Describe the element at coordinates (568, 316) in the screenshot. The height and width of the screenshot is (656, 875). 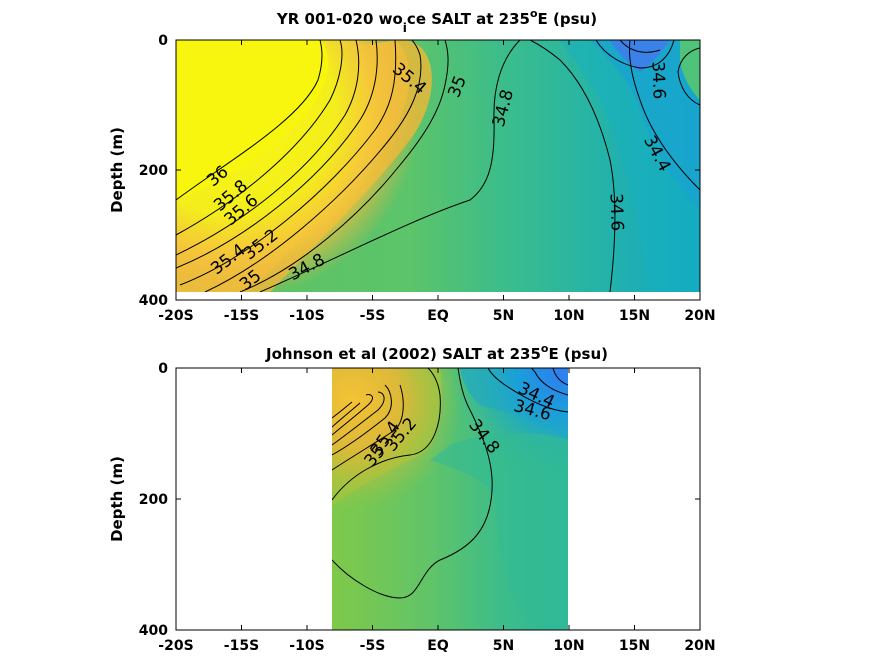
I see `top-x-tick-label: 10N` at that location.